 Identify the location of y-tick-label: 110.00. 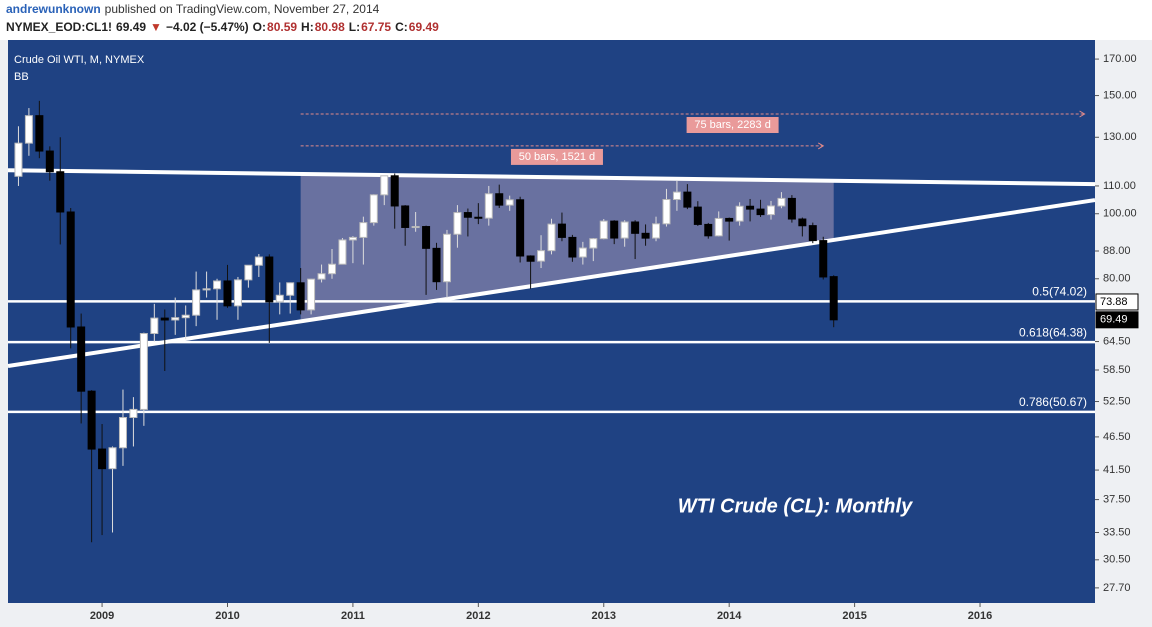
(1119, 186).